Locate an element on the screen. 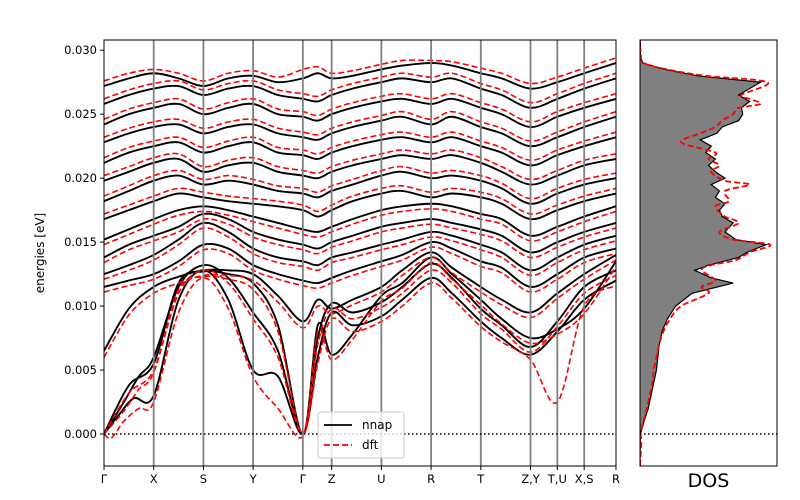  y-tick-label: 0.015 is located at coordinates (80, 242).